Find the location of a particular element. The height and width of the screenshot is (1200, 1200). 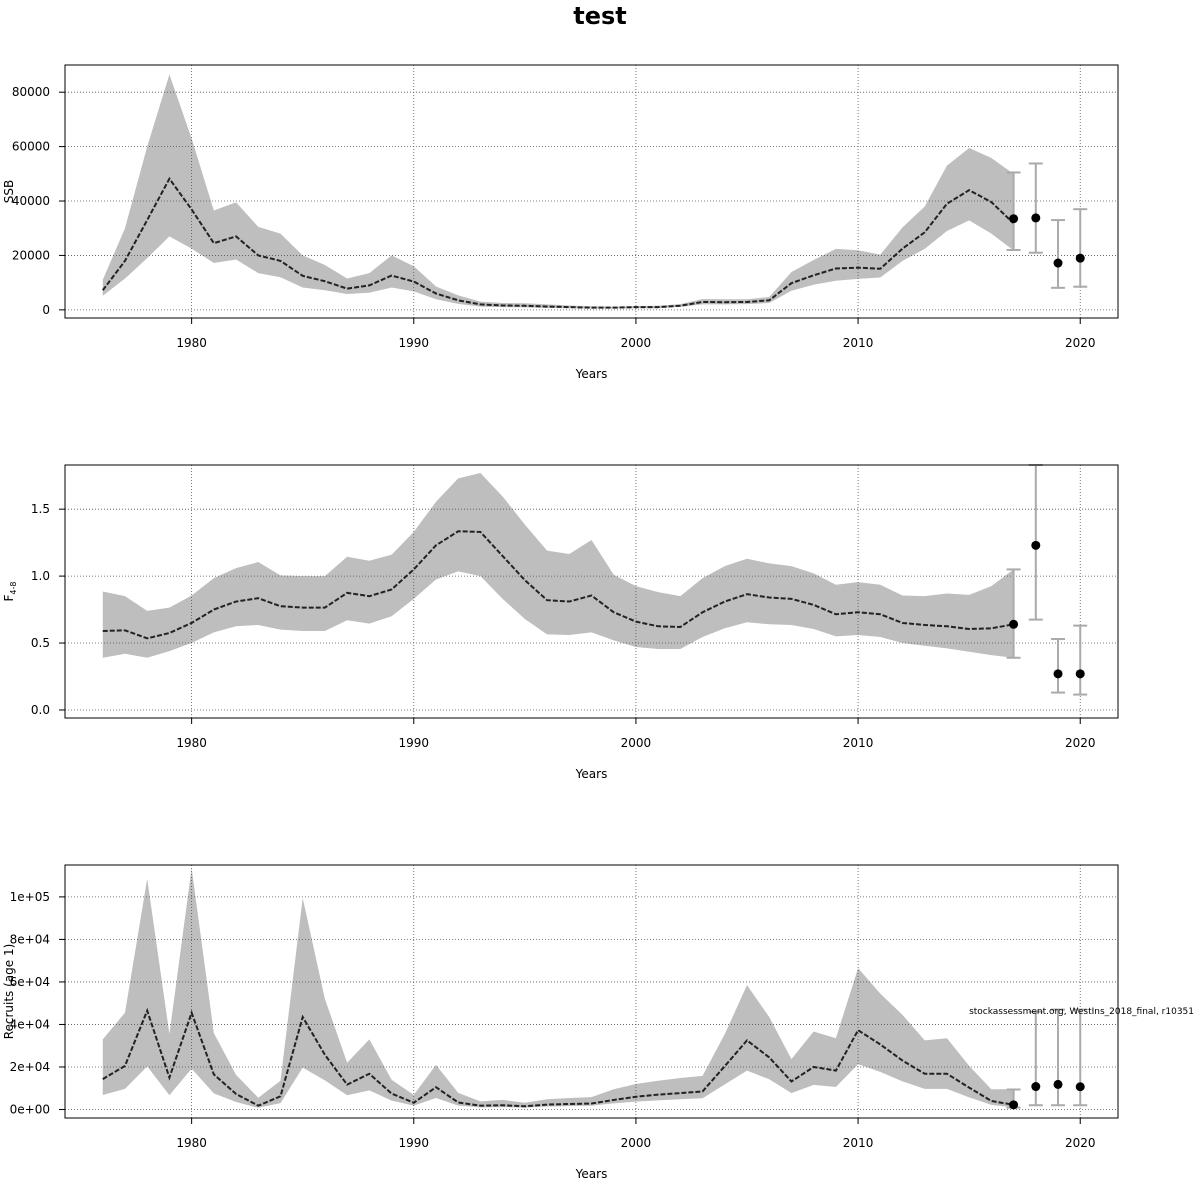

recruits-xlabel: Years is located at coordinates (591, 1174).